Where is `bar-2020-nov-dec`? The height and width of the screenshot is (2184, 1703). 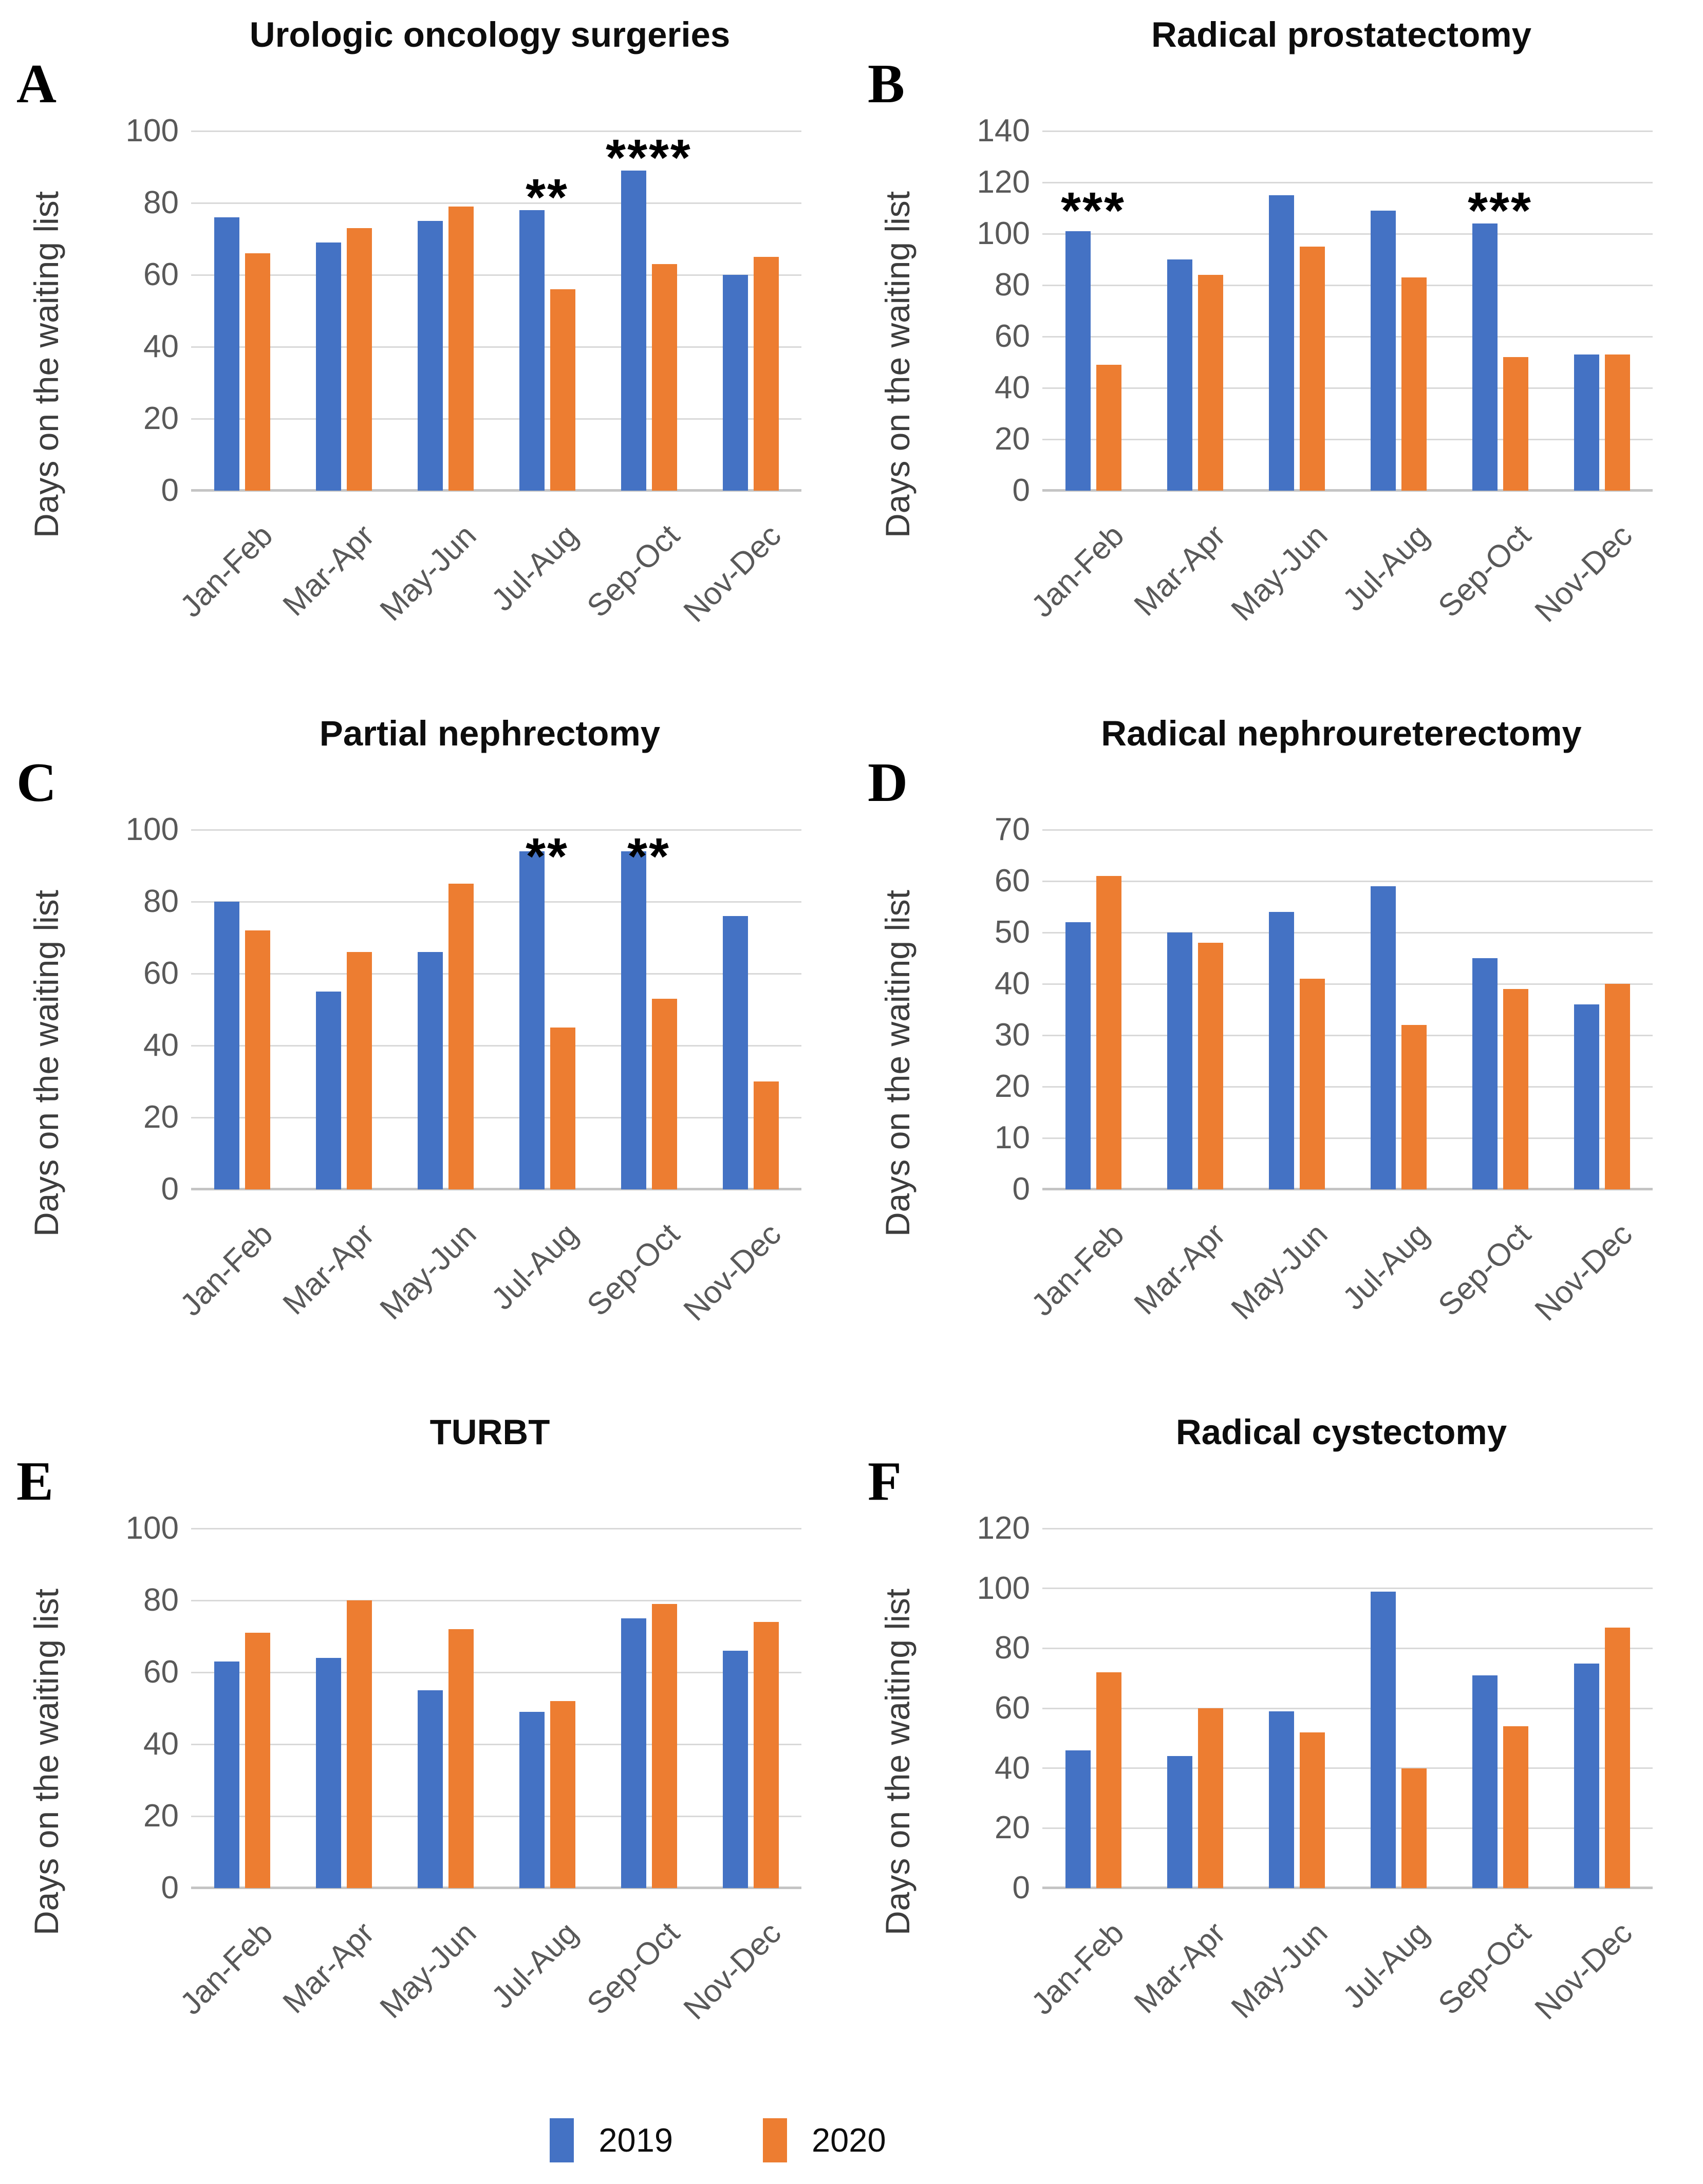 bar-2020-nov-dec is located at coordinates (766, 1135).